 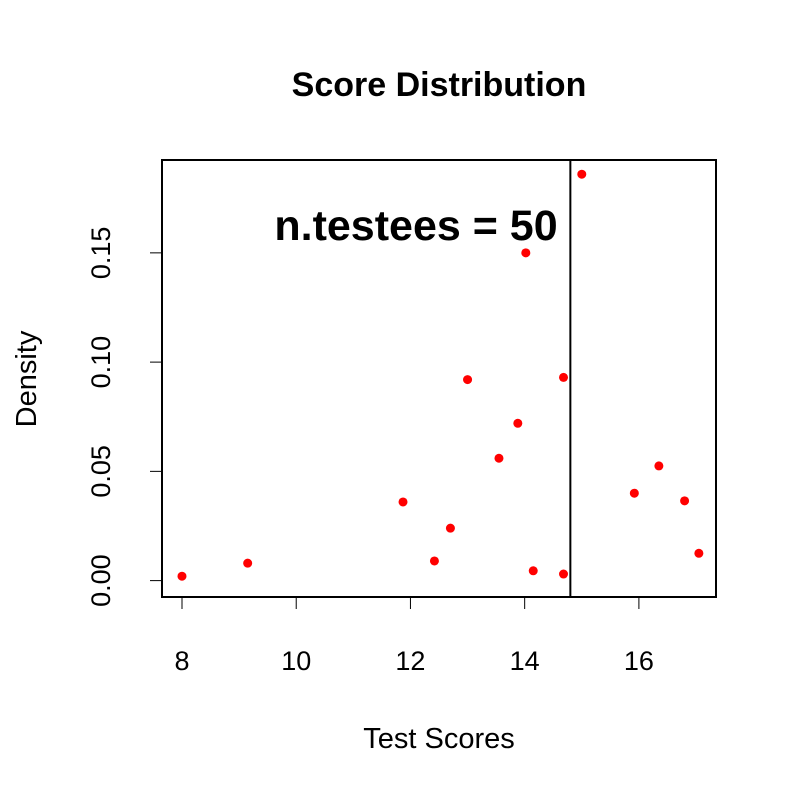 I want to click on y-tick-label: 0.05, so click(x=101, y=471).